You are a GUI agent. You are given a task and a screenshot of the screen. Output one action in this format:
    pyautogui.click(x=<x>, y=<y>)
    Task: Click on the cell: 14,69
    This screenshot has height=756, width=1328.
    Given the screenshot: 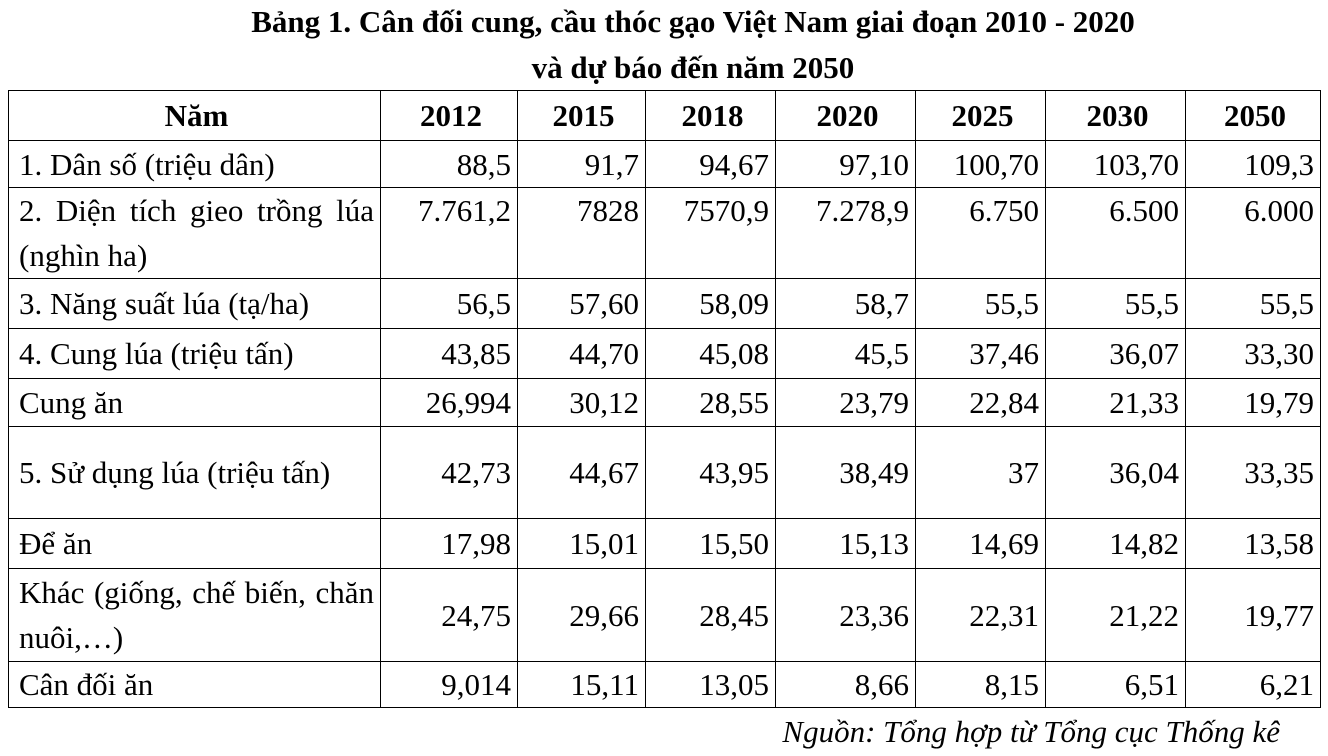 What is the action you would take?
    pyautogui.click(x=980, y=543)
    